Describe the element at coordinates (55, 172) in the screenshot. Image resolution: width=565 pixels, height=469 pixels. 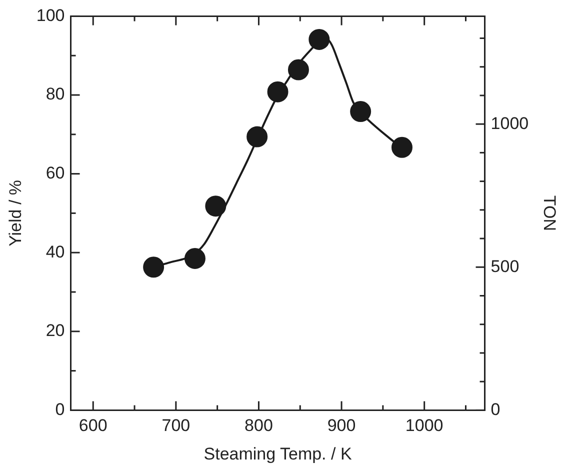
I see `y-tick-label: 60` at that location.